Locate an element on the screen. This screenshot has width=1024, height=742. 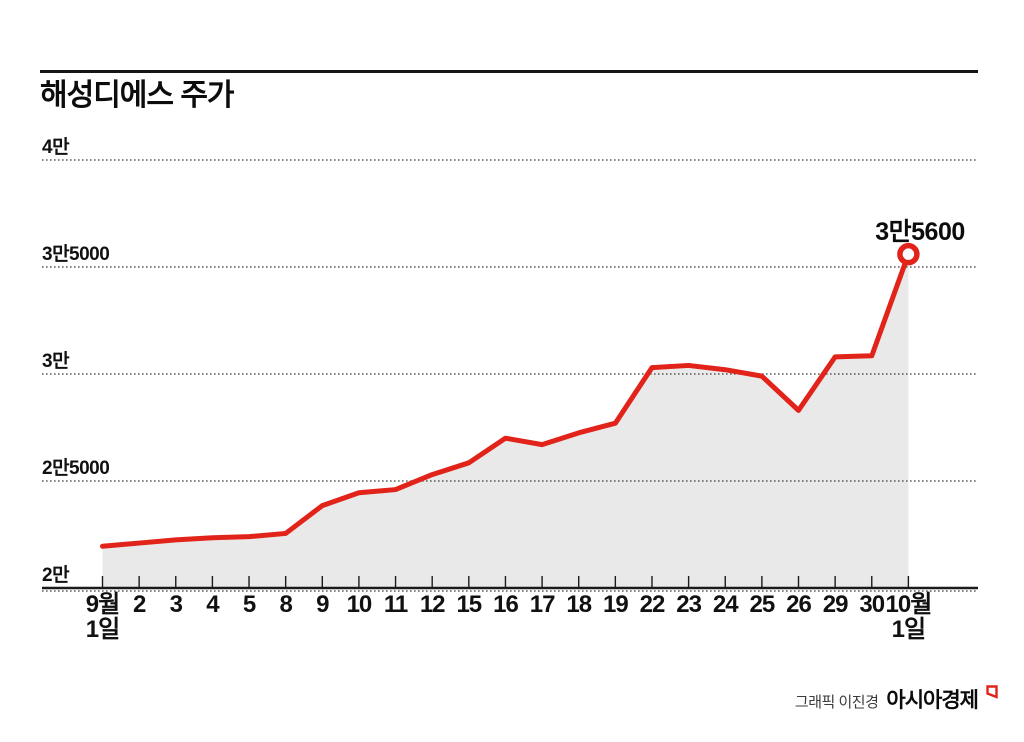
x-axis-label: 22 is located at coordinates (652, 604).